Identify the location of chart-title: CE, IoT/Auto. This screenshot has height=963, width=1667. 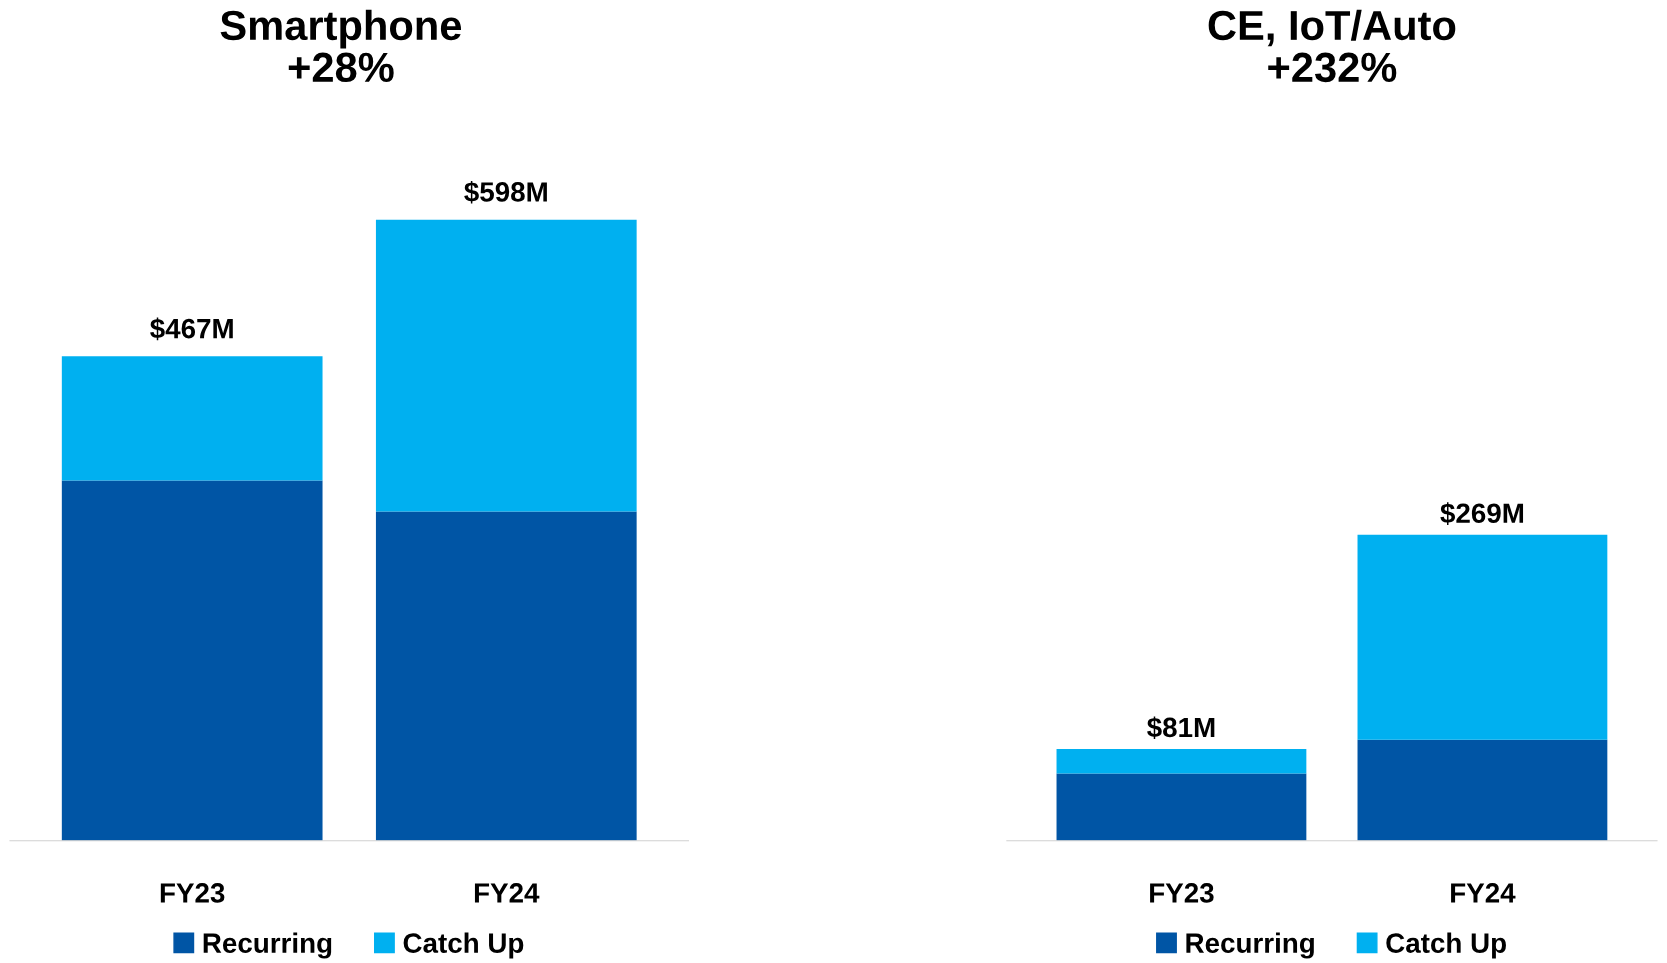
(1332, 28).